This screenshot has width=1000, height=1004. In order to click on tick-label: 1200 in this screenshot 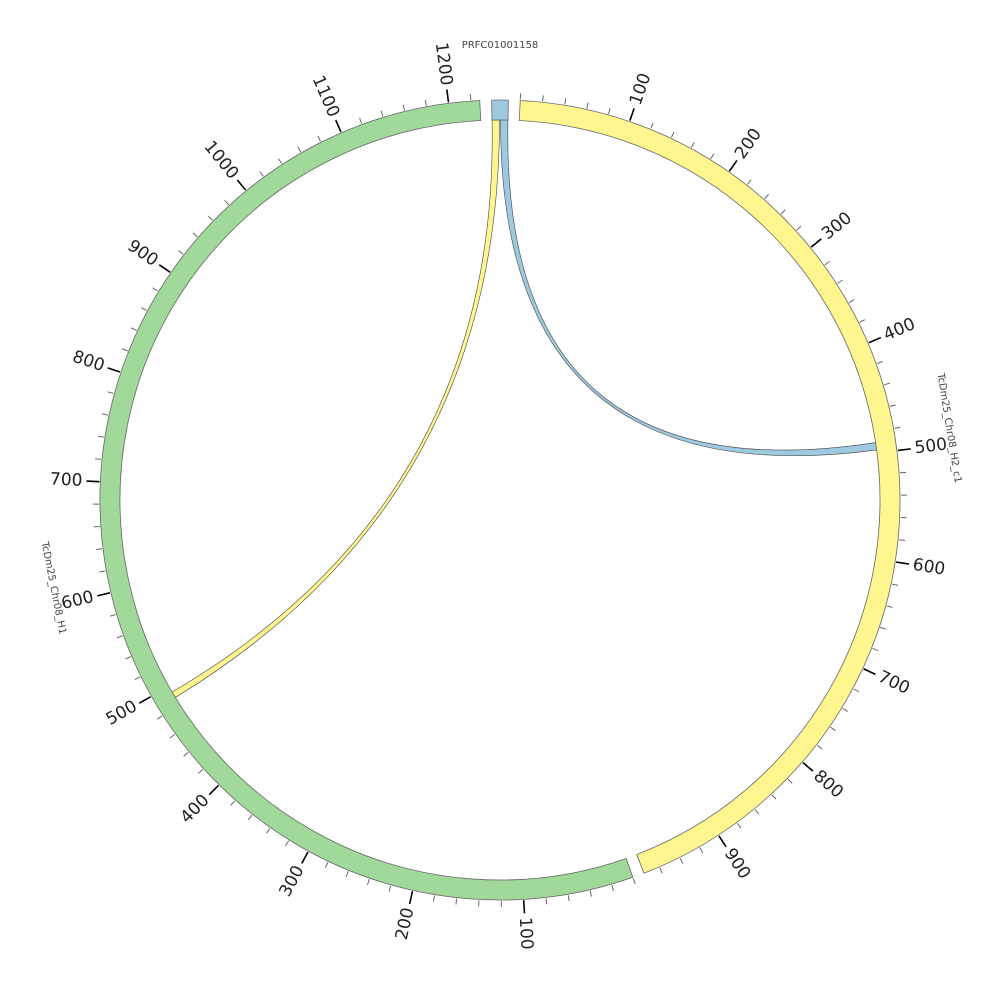, I will do `click(443, 63)`.